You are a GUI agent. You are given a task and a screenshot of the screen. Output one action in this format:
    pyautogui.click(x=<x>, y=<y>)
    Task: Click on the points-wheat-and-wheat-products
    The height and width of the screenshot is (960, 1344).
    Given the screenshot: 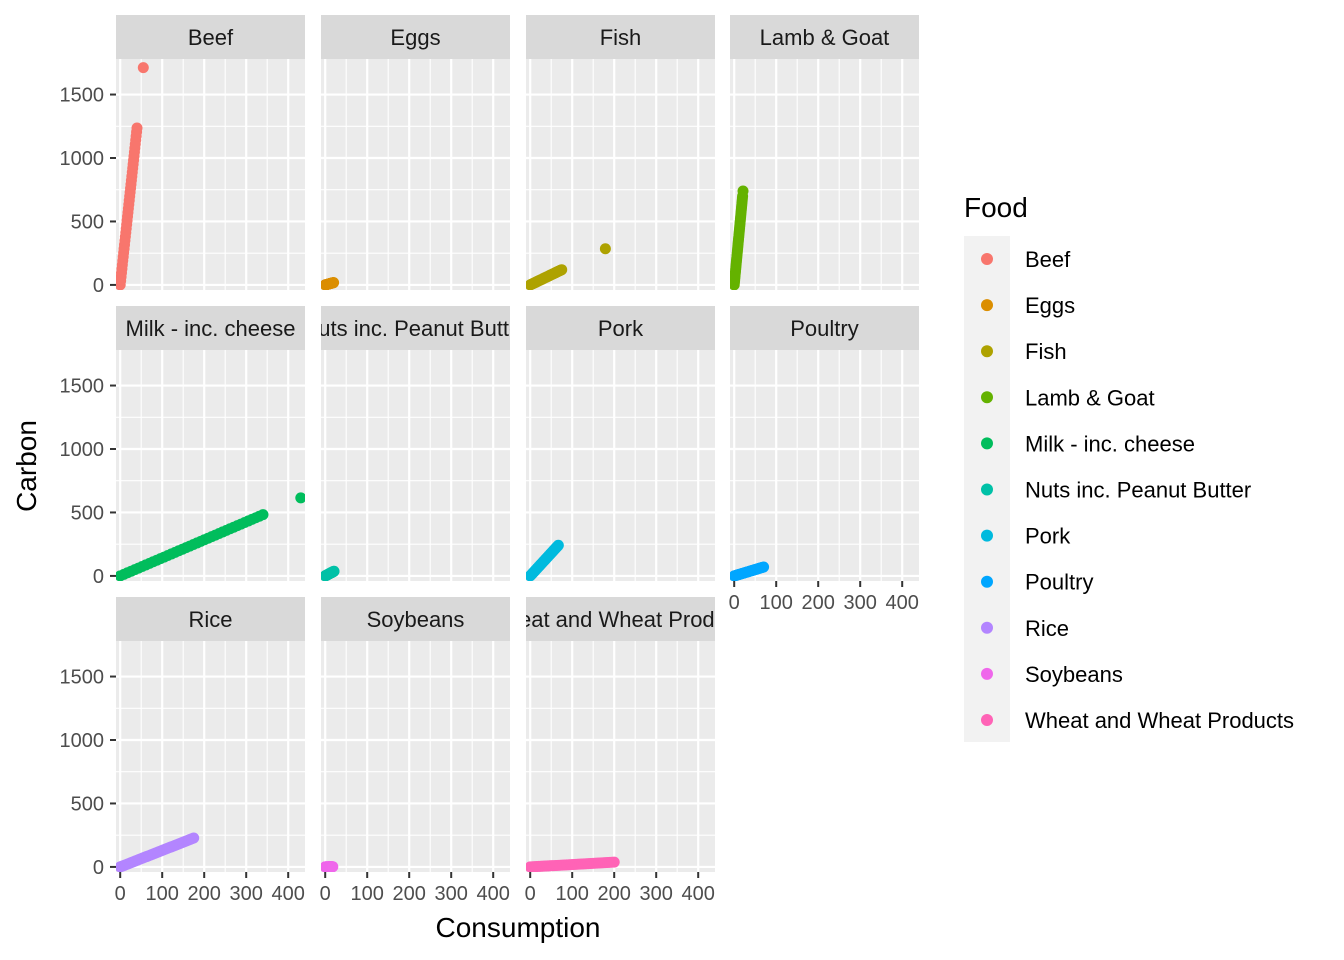 What is the action you would take?
    pyautogui.click(x=573, y=864)
    